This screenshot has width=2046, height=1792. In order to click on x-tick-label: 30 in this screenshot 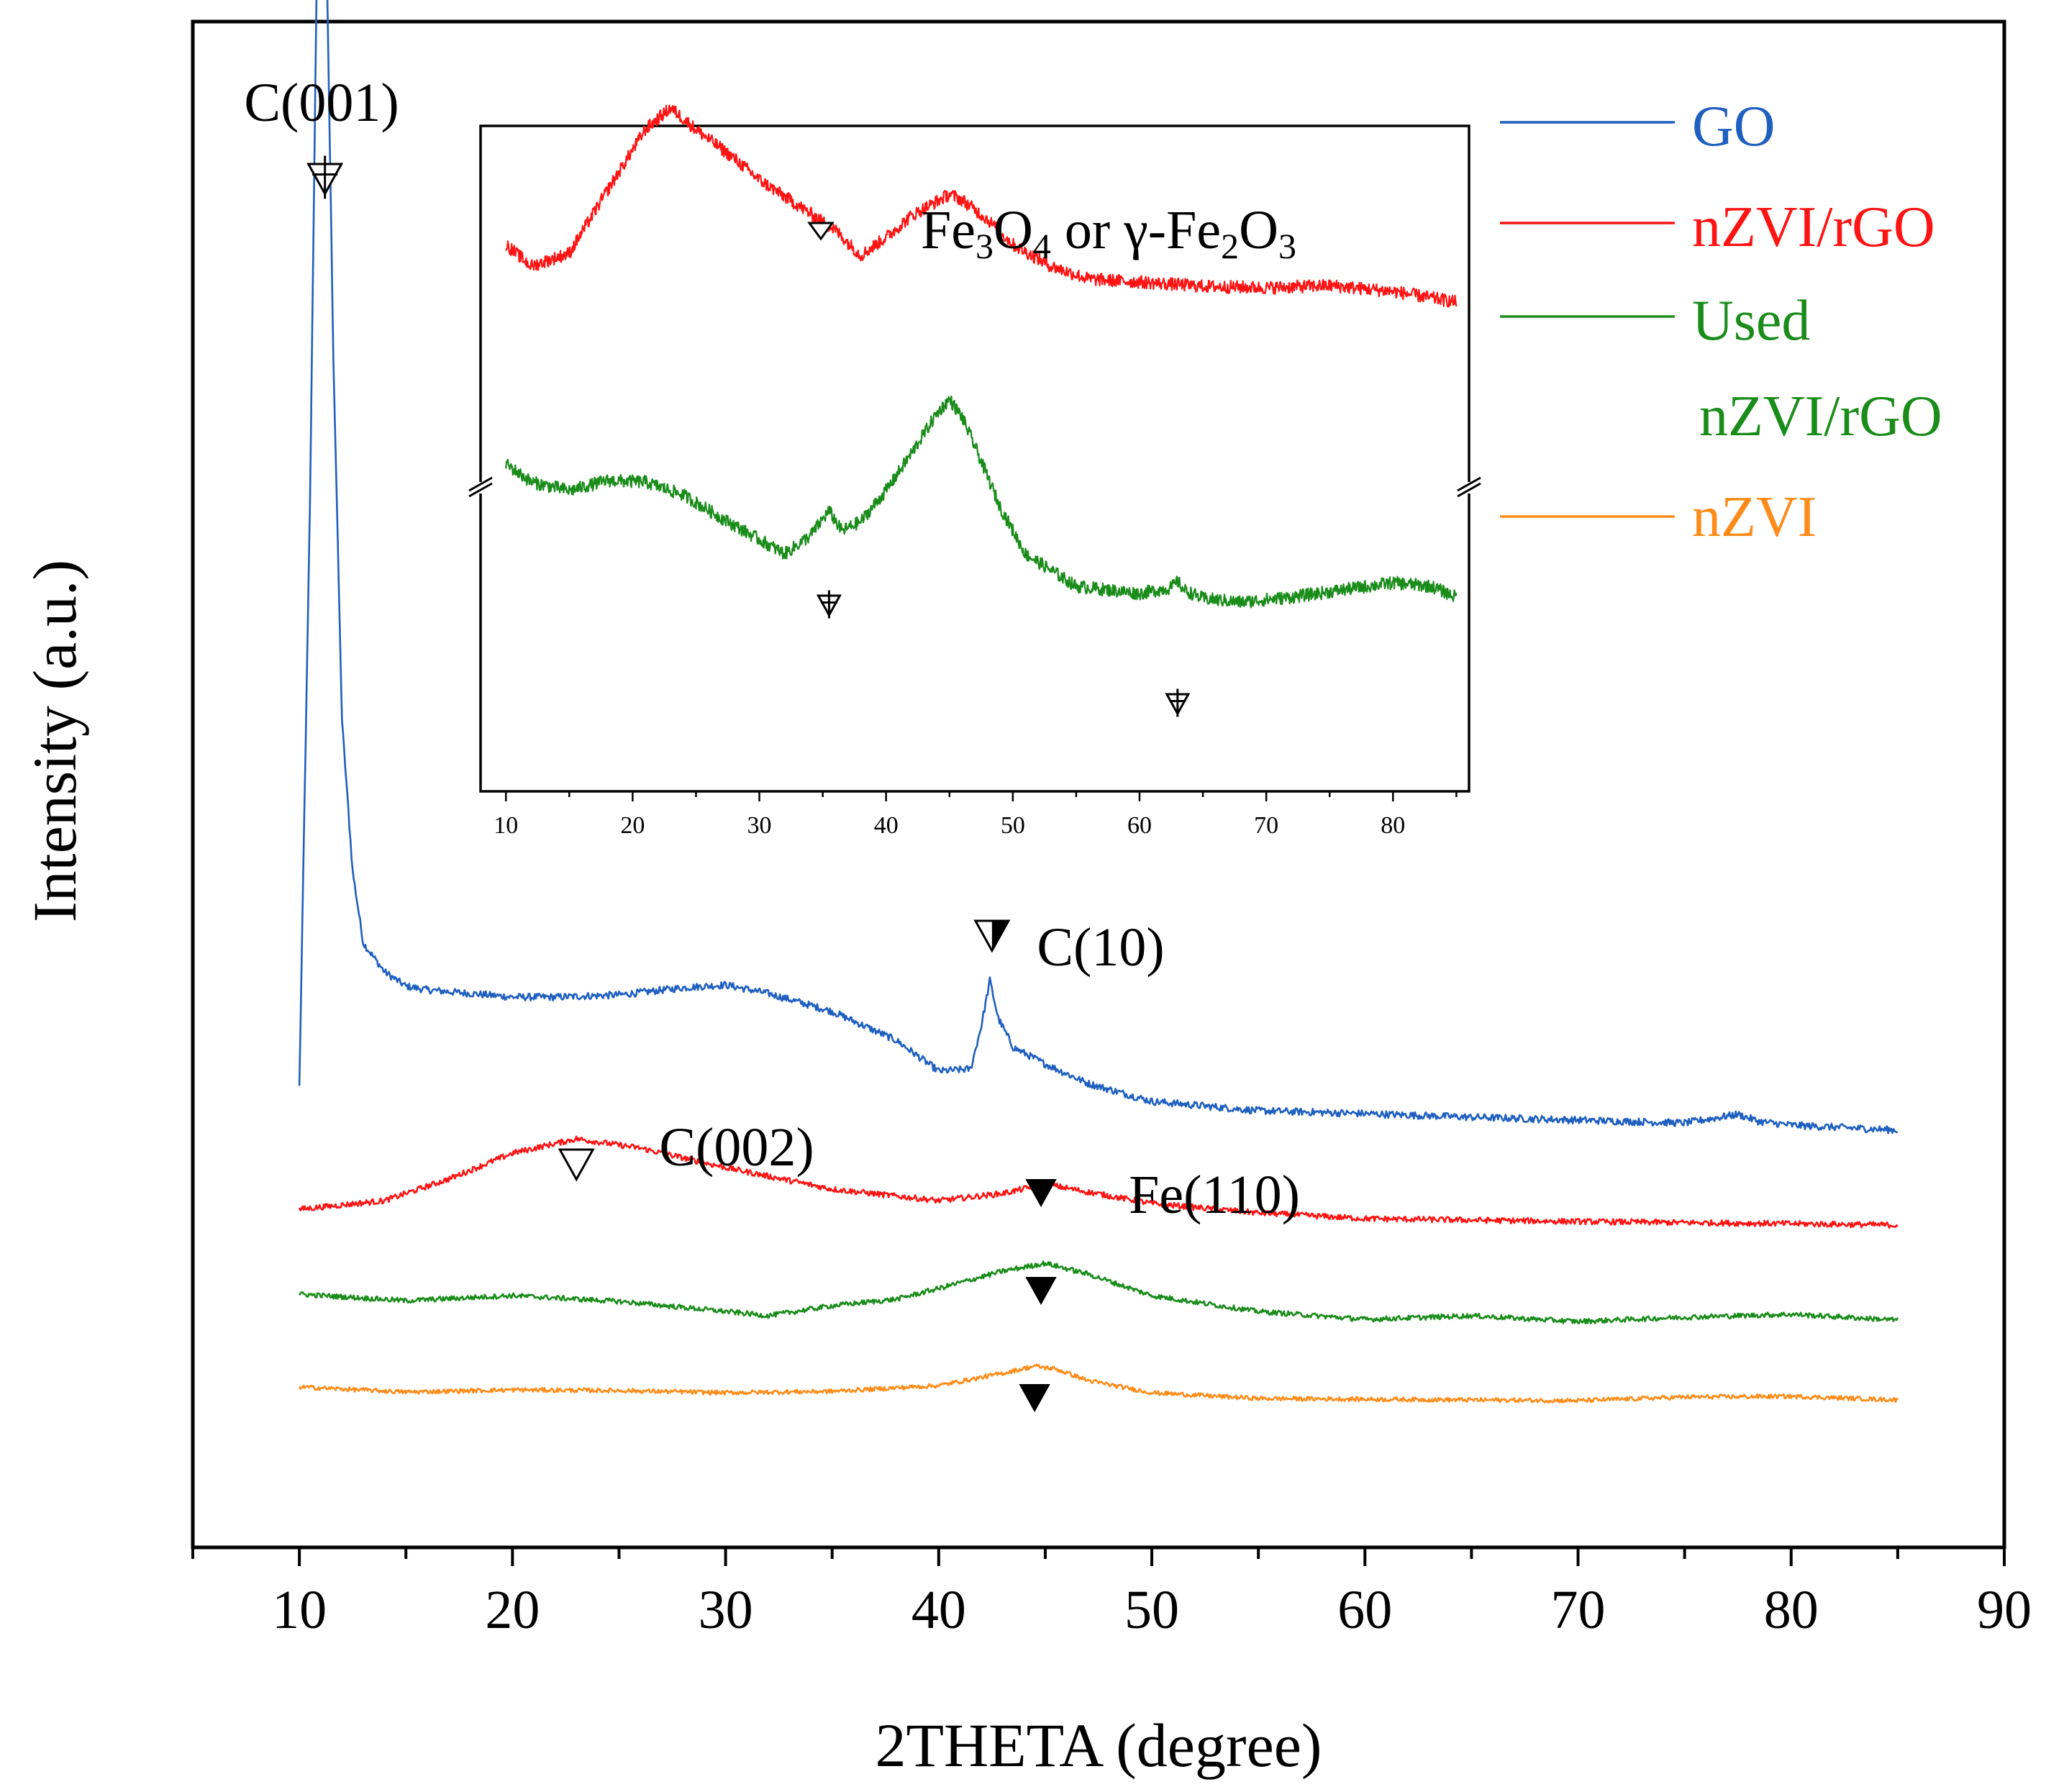, I will do `click(726, 1610)`.